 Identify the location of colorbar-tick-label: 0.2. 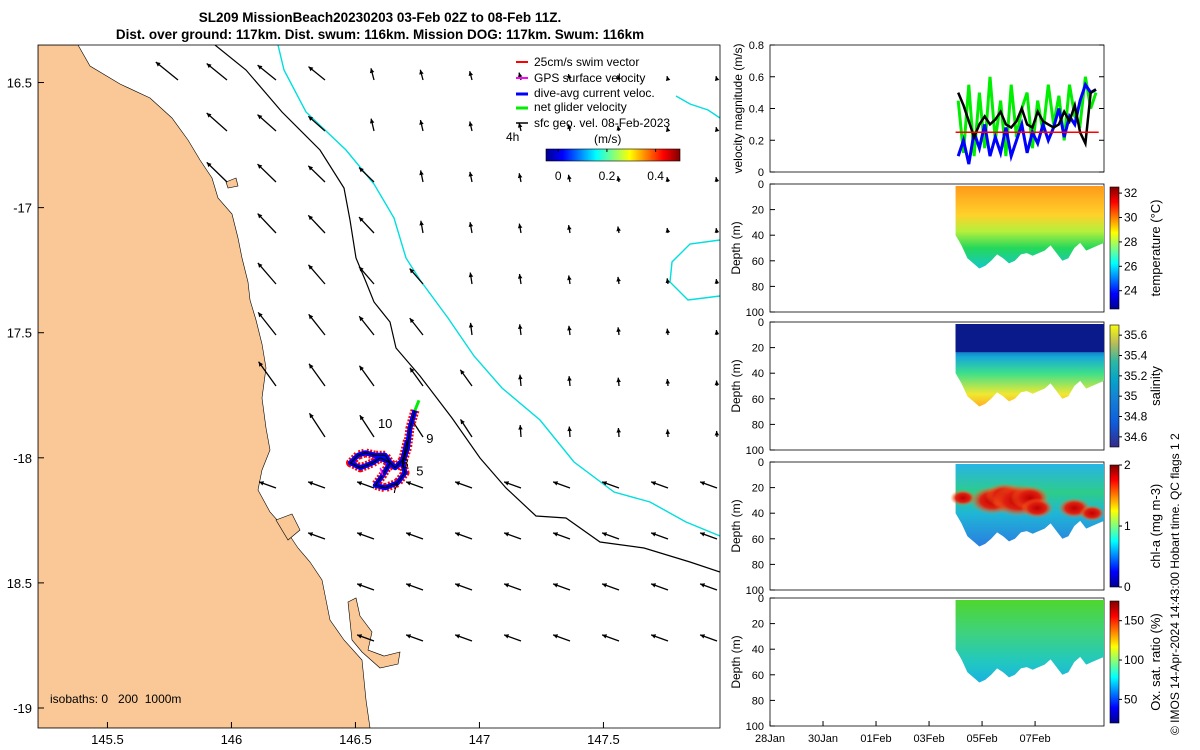
(607, 176).